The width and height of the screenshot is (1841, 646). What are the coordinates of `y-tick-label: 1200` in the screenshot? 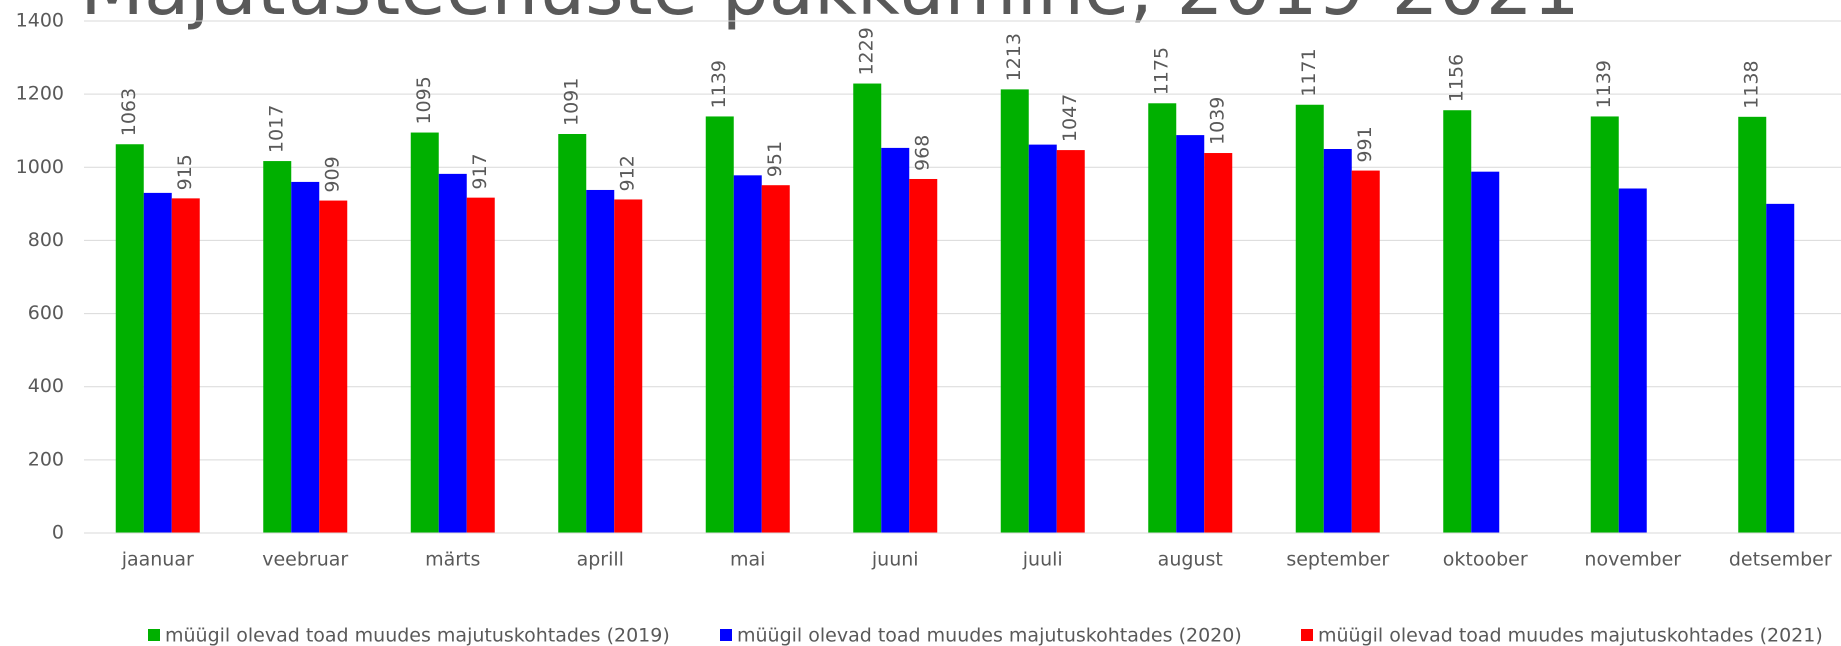 It's located at (40, 94).